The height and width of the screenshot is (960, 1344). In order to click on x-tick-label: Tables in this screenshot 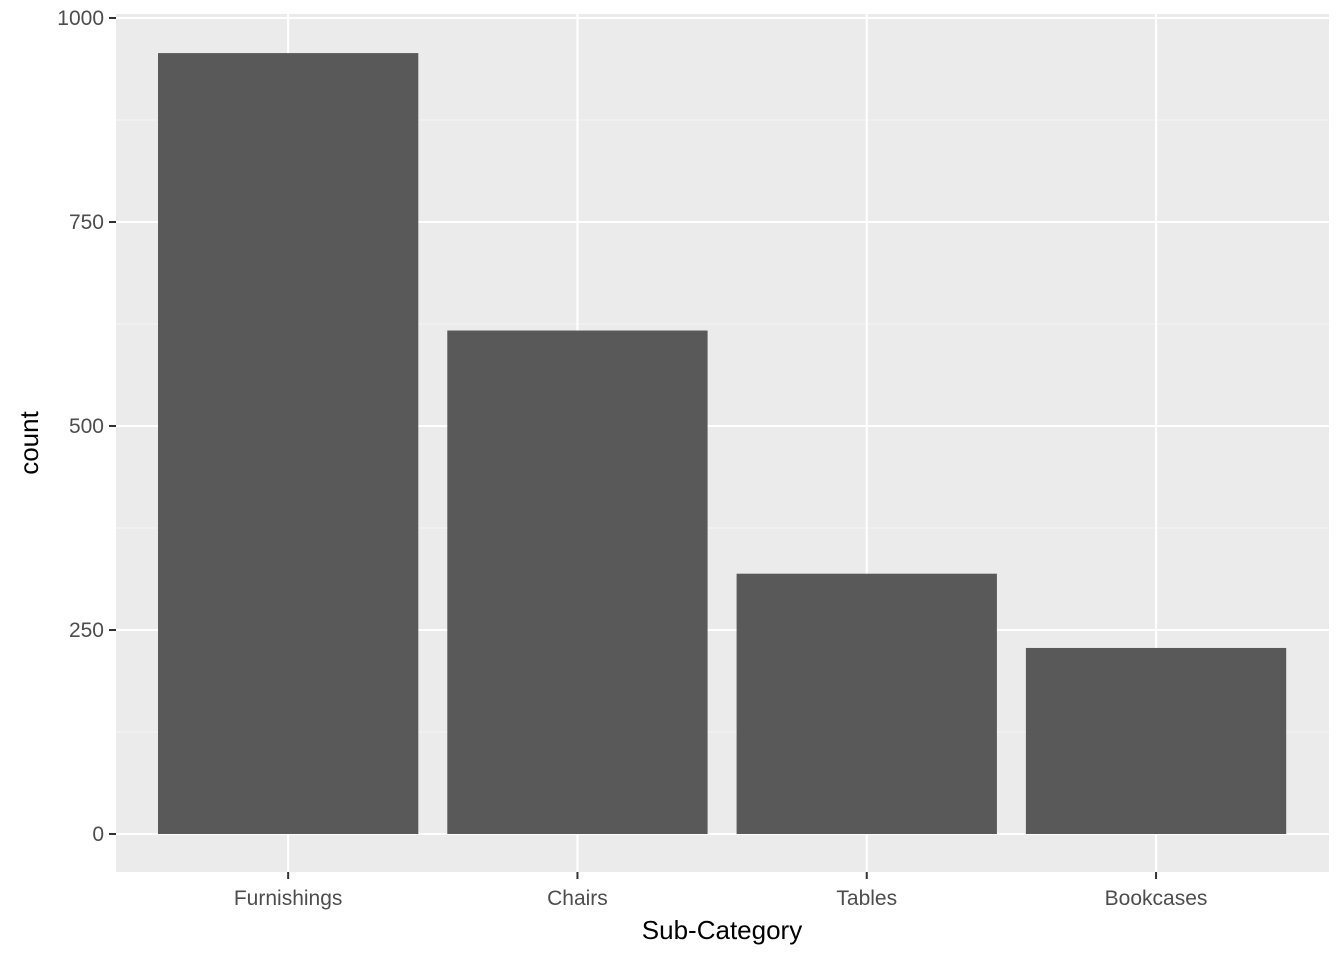, I will do `click(866, 898)`.